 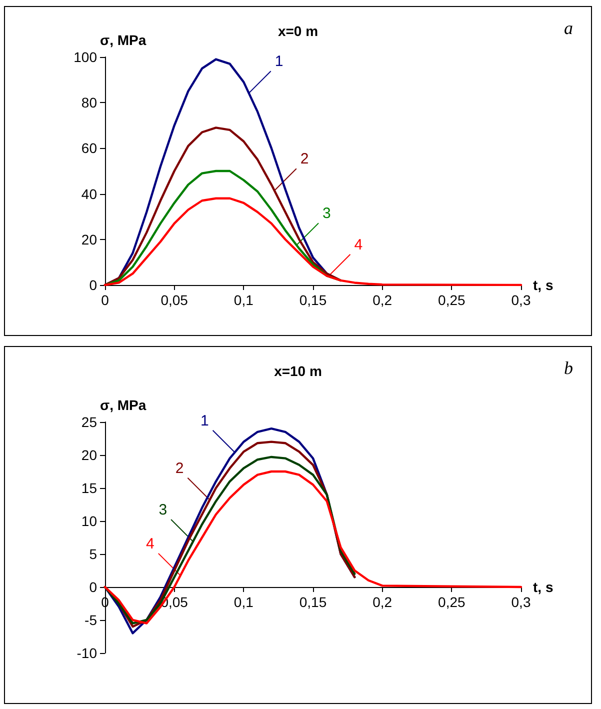 I want to click on y-tick-label: 5, so click(x=93, y=554).